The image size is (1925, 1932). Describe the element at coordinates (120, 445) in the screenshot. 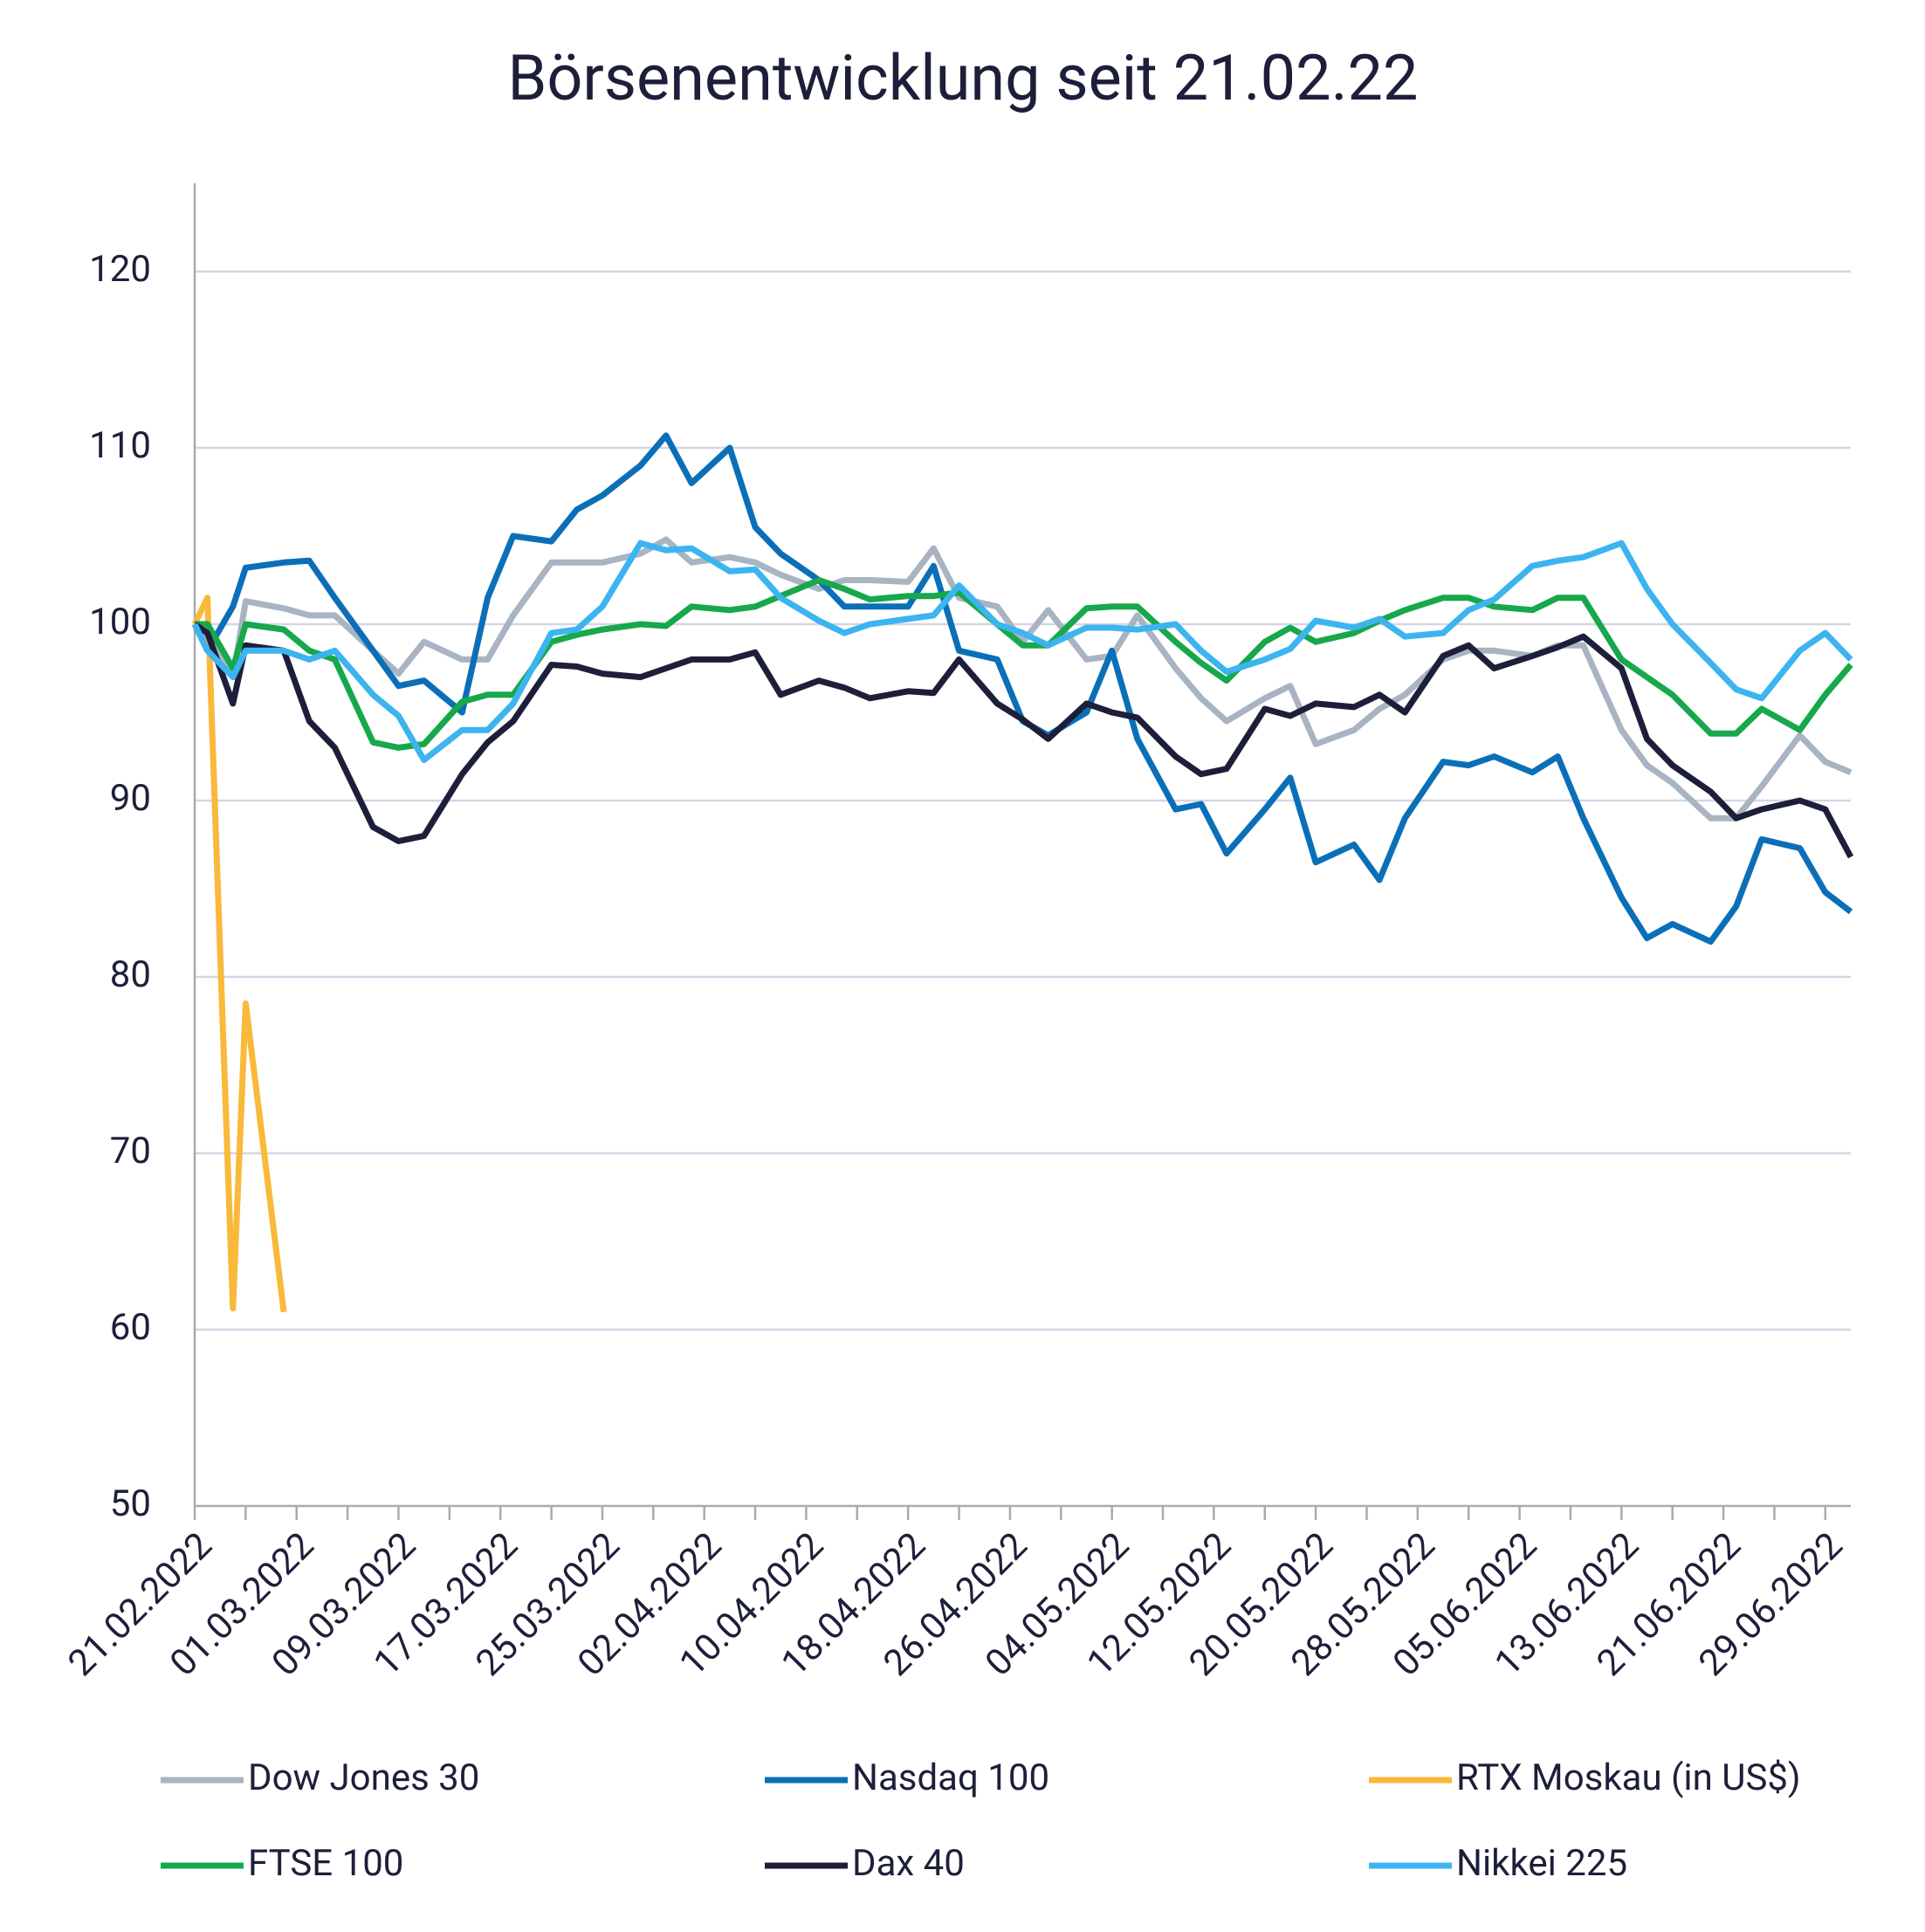

I see `y-tick-label: 110` at that location.